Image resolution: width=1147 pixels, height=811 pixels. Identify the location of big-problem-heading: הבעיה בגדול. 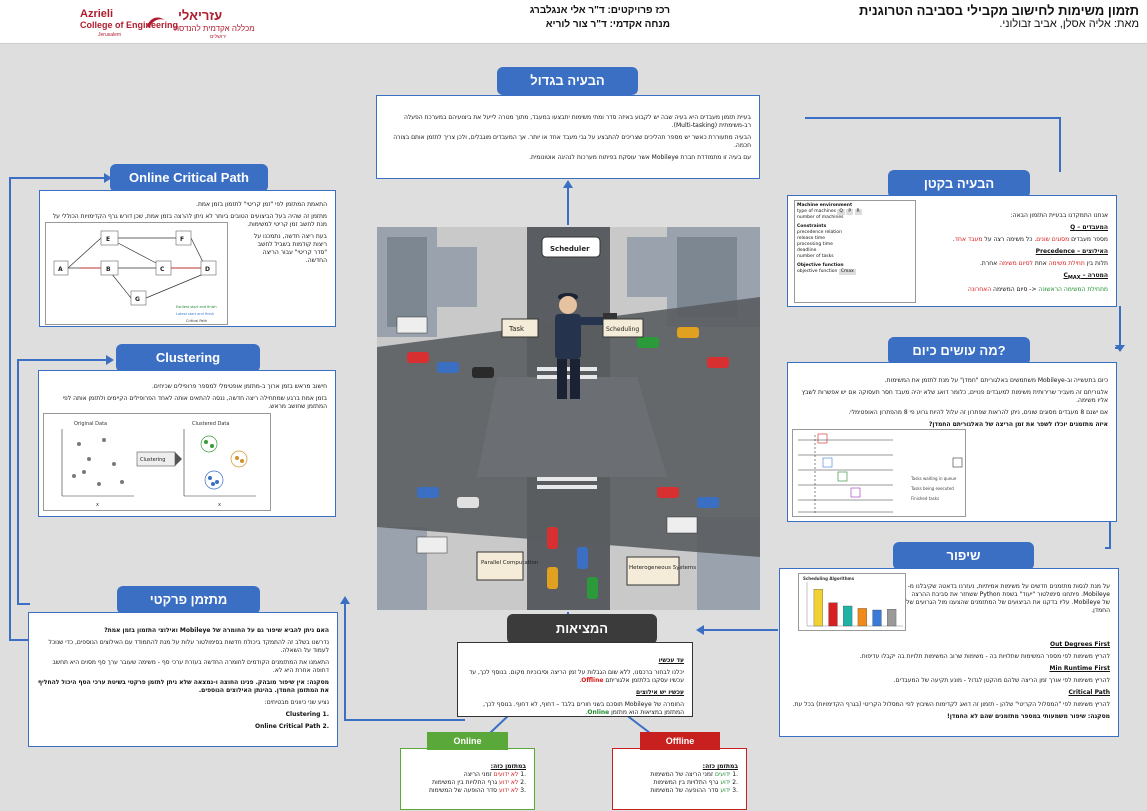
(567, 81).